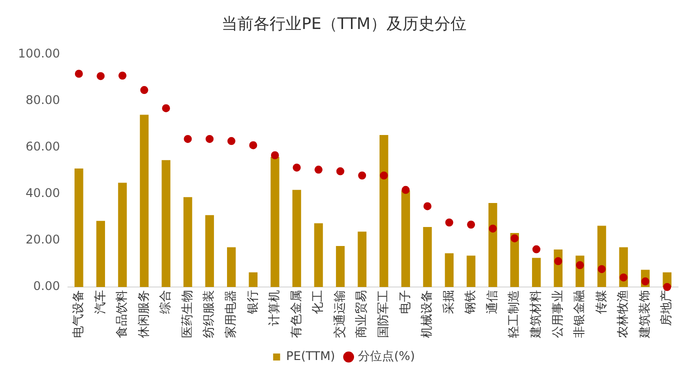  What do you see at coordinates (579, 314) in the screenshot?
I see `x-tick-label: 非银金融` at bounding box center [579, 314].